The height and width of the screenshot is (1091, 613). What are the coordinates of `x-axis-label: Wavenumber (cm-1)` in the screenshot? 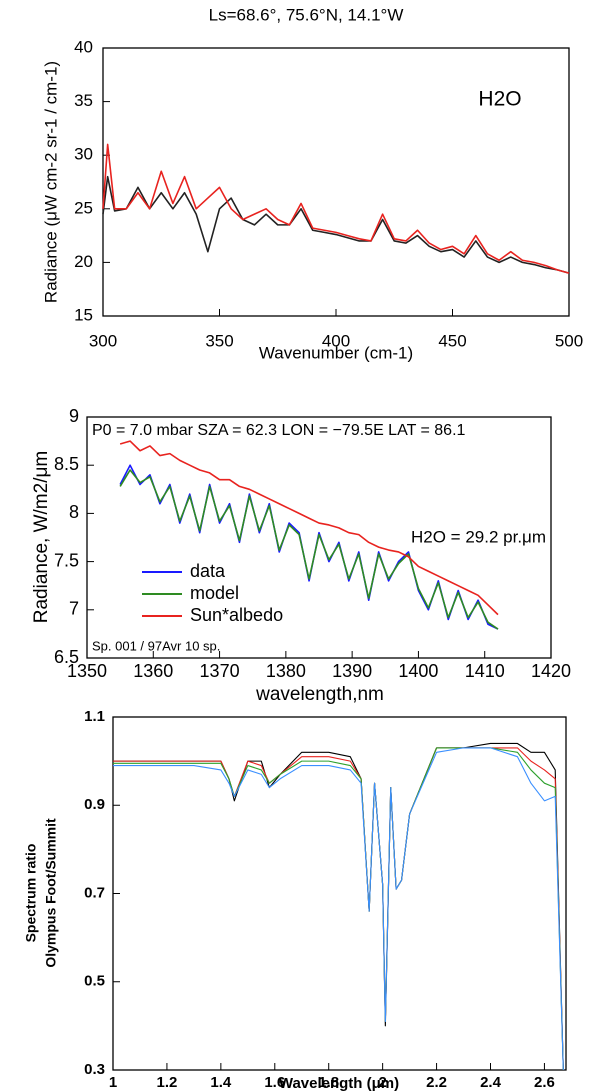 It's located at (336, 352).